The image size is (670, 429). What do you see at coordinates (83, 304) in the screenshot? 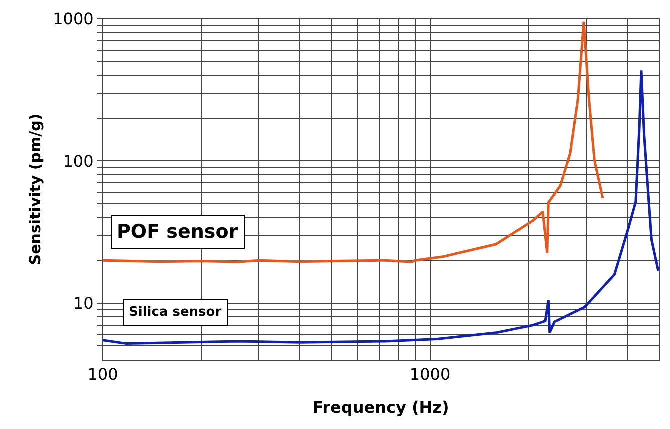
I see `y-tick-label: 10` at bounding box center [83, 304].